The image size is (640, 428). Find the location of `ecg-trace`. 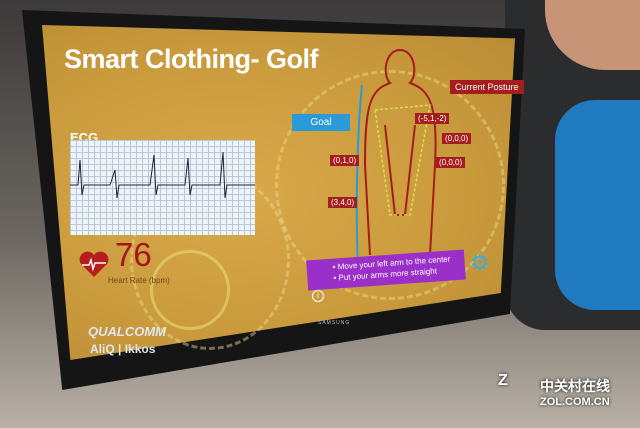

ecg-trace is located at coordinates (162, 175).